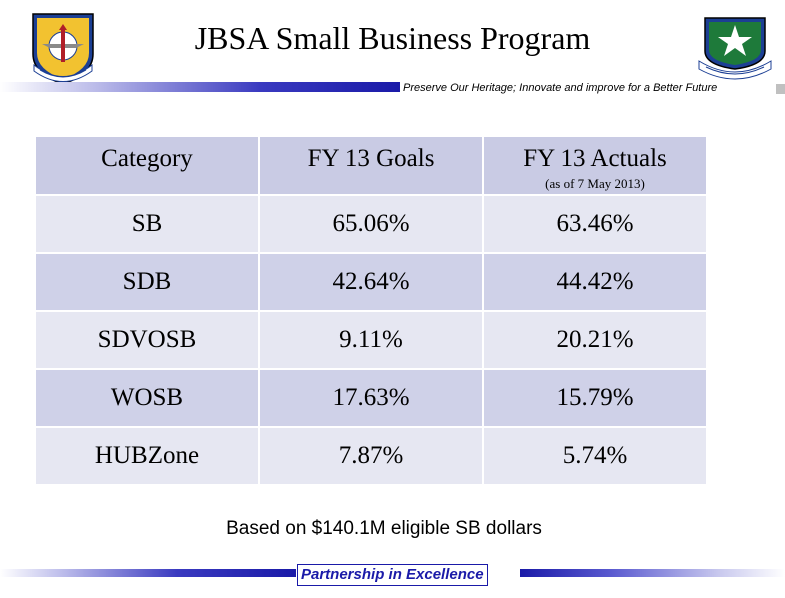 The width and height of the screenshot is (785, 598). I want to click on header-actuals-note: (as of 7 May 2013), so click(595, 183).